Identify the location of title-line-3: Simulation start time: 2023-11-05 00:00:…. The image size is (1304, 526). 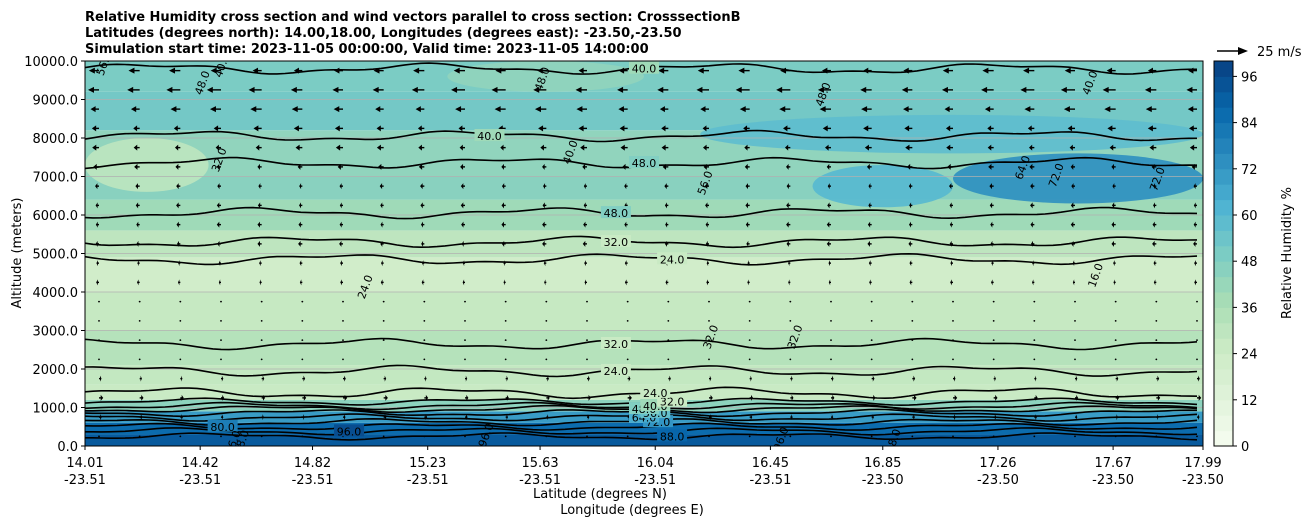
(367, 49).